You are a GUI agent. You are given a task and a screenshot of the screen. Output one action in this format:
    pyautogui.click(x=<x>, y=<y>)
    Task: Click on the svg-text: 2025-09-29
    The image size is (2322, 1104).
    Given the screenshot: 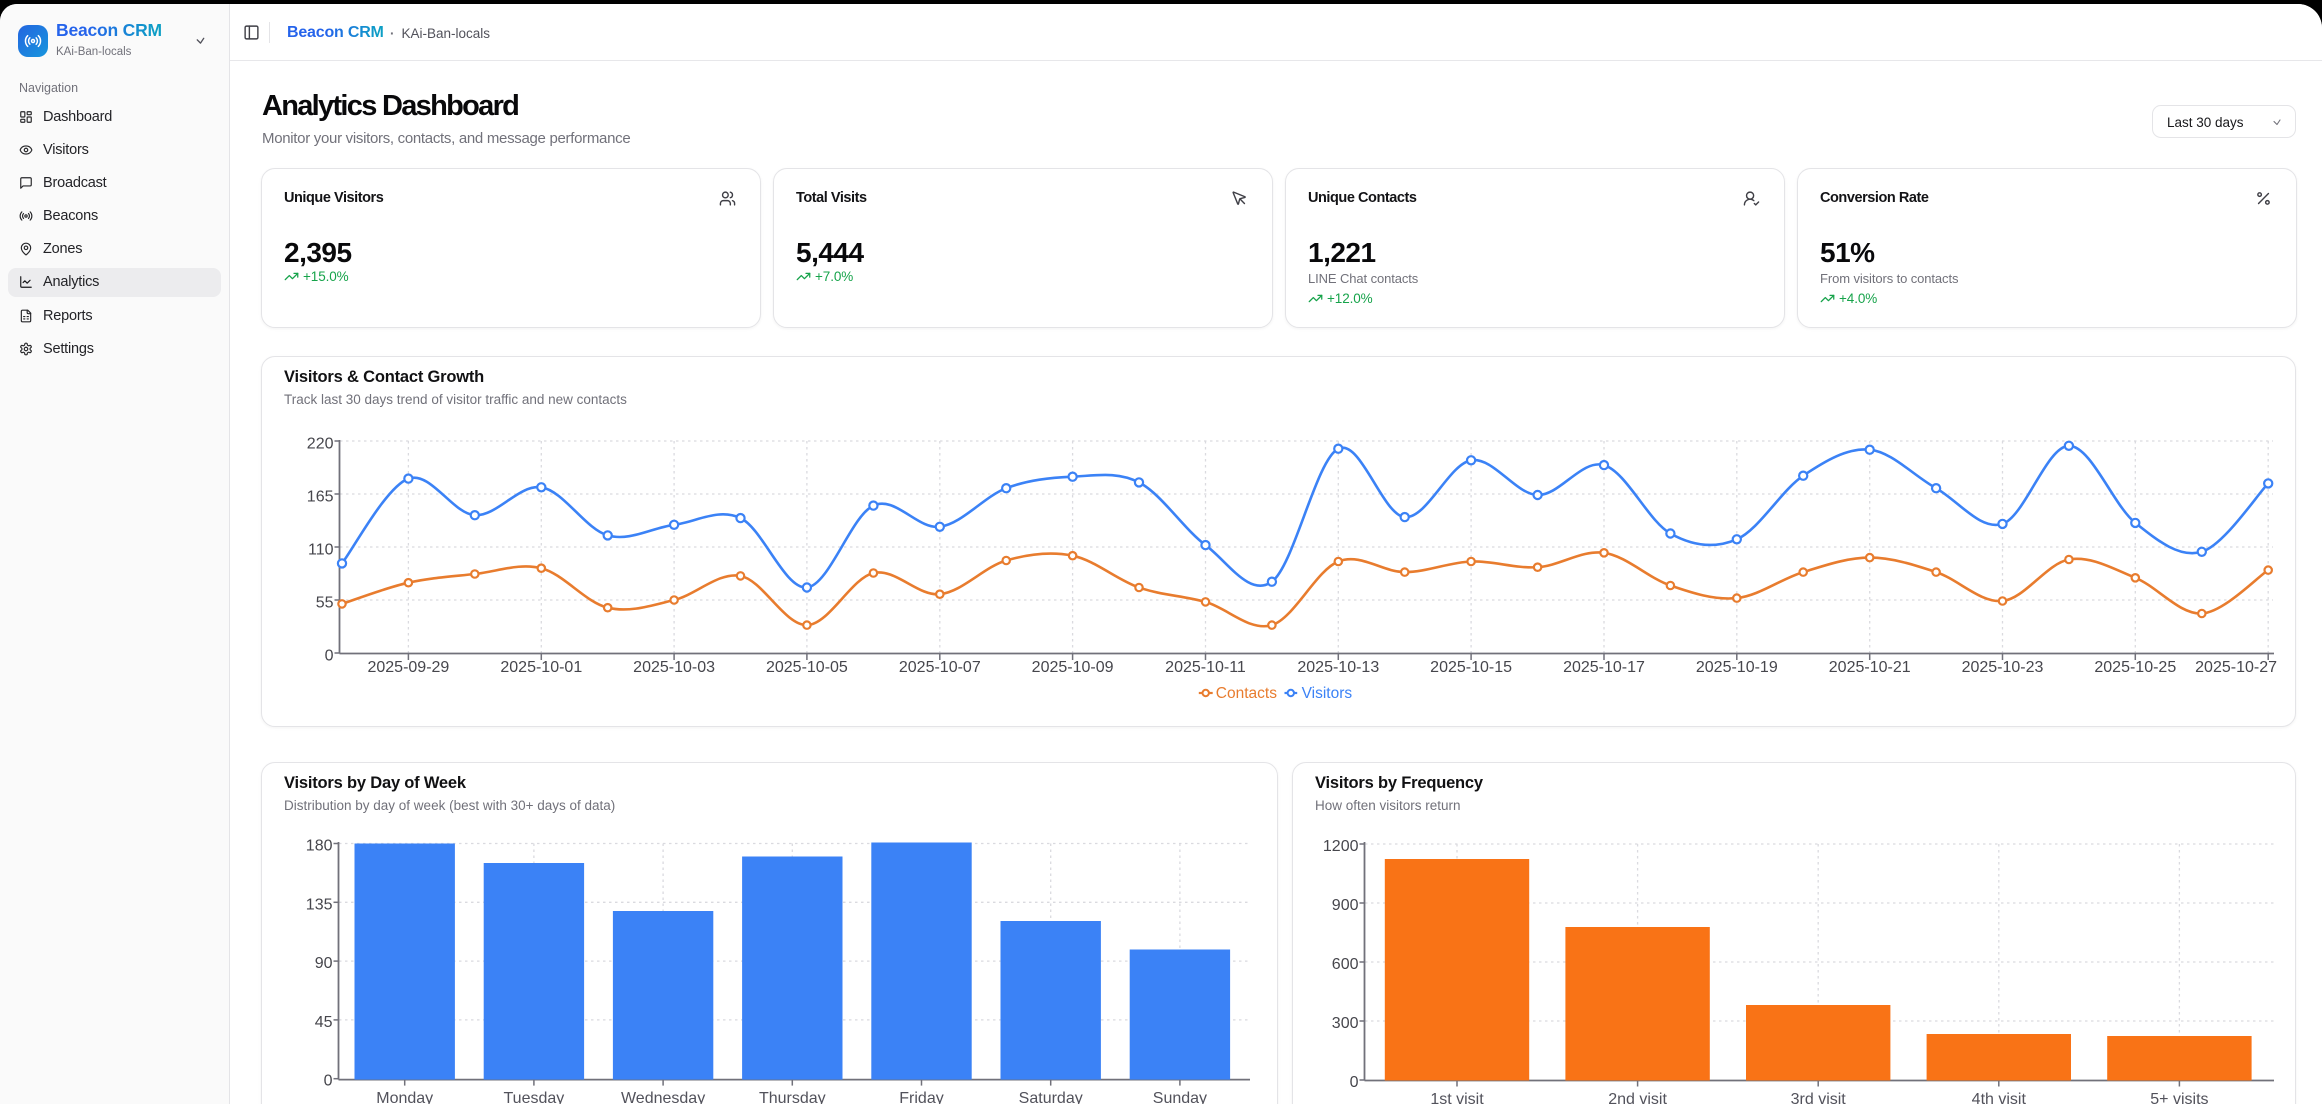 What is the action you would take?
    pyautogui.click(x=408, y=667)
    